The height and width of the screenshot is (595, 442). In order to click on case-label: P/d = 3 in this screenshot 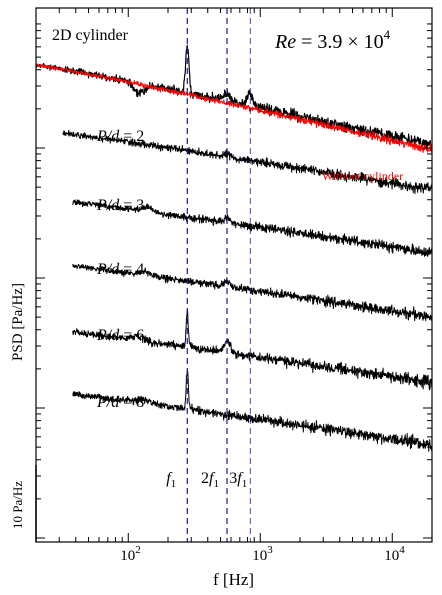, I will do `click(120, 205)`.